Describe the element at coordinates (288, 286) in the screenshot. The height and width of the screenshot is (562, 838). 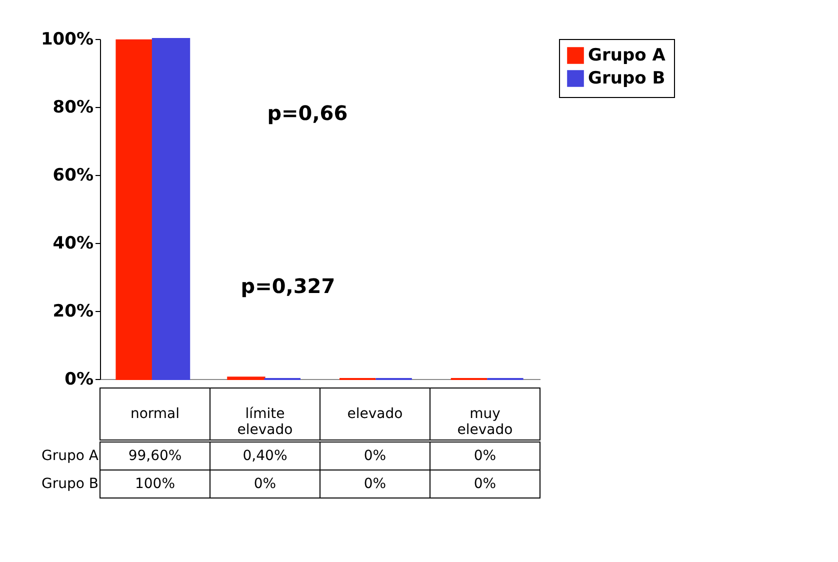
I see `annotation: p=0,327` at that location.